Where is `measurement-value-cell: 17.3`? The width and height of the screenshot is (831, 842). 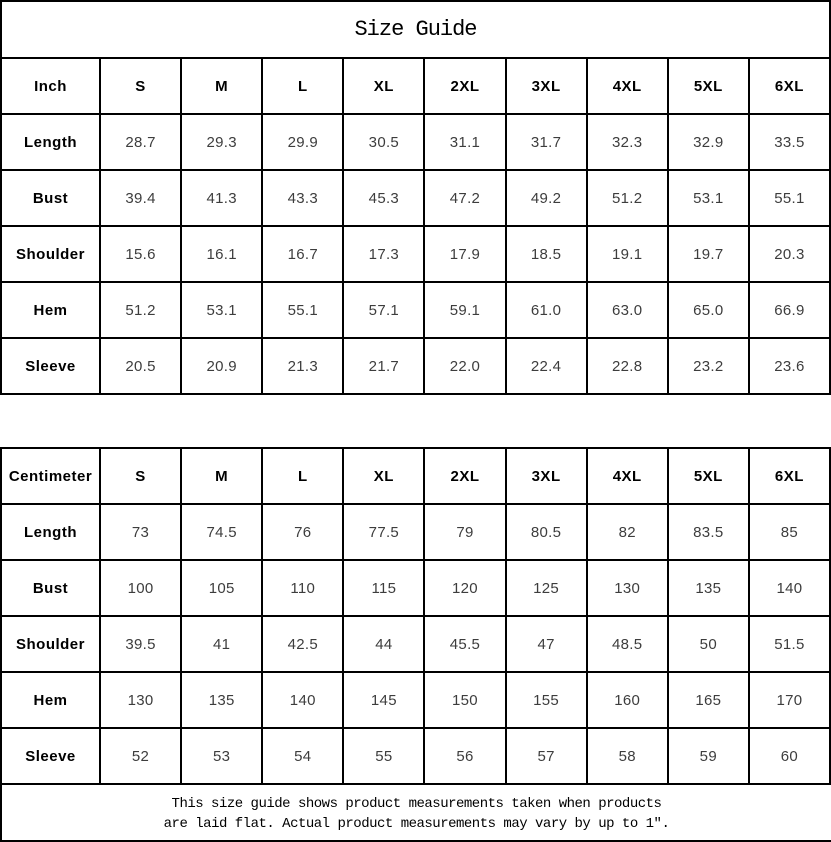
measurement-value-cell: 17.3 is located at coordinates (384, 254).